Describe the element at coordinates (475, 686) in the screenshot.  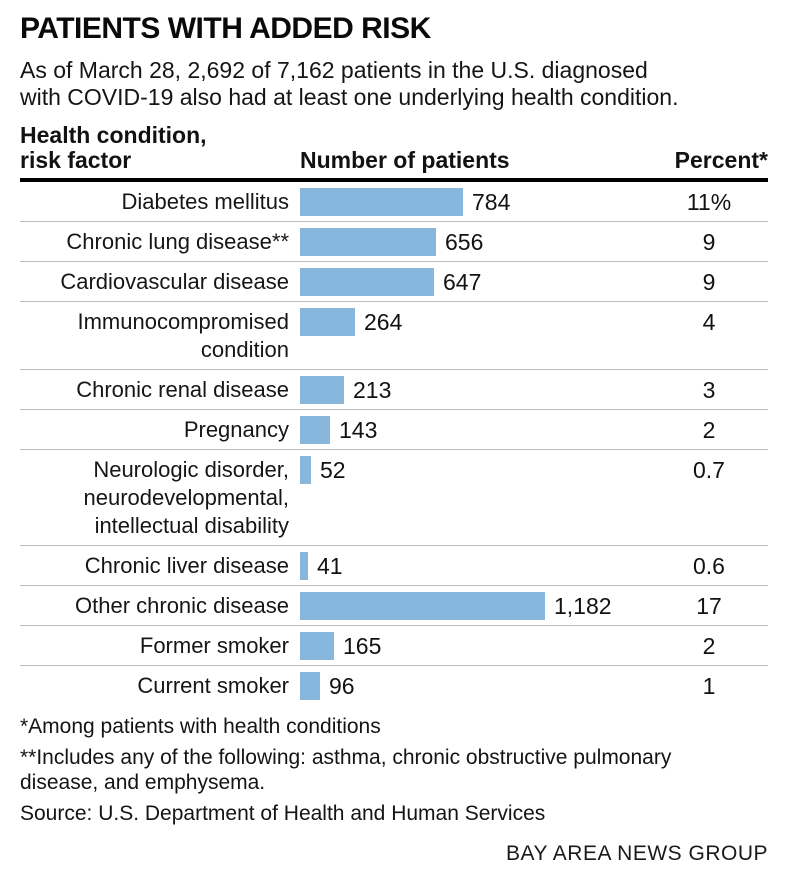
I see `bar-cell: 96` at that location.